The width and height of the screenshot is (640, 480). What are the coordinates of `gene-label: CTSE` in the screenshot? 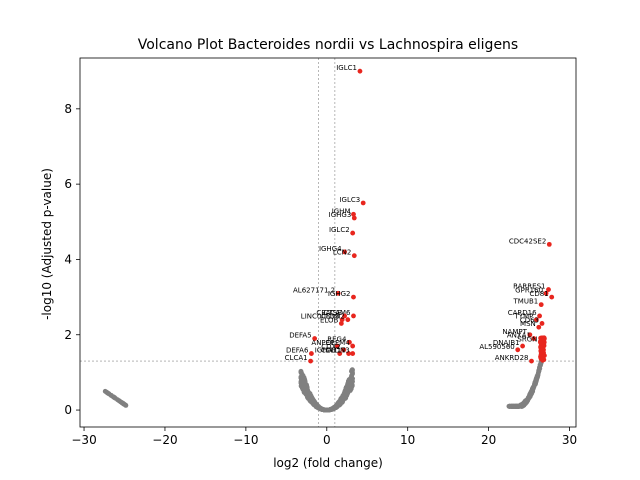 It's located at (333, 313).